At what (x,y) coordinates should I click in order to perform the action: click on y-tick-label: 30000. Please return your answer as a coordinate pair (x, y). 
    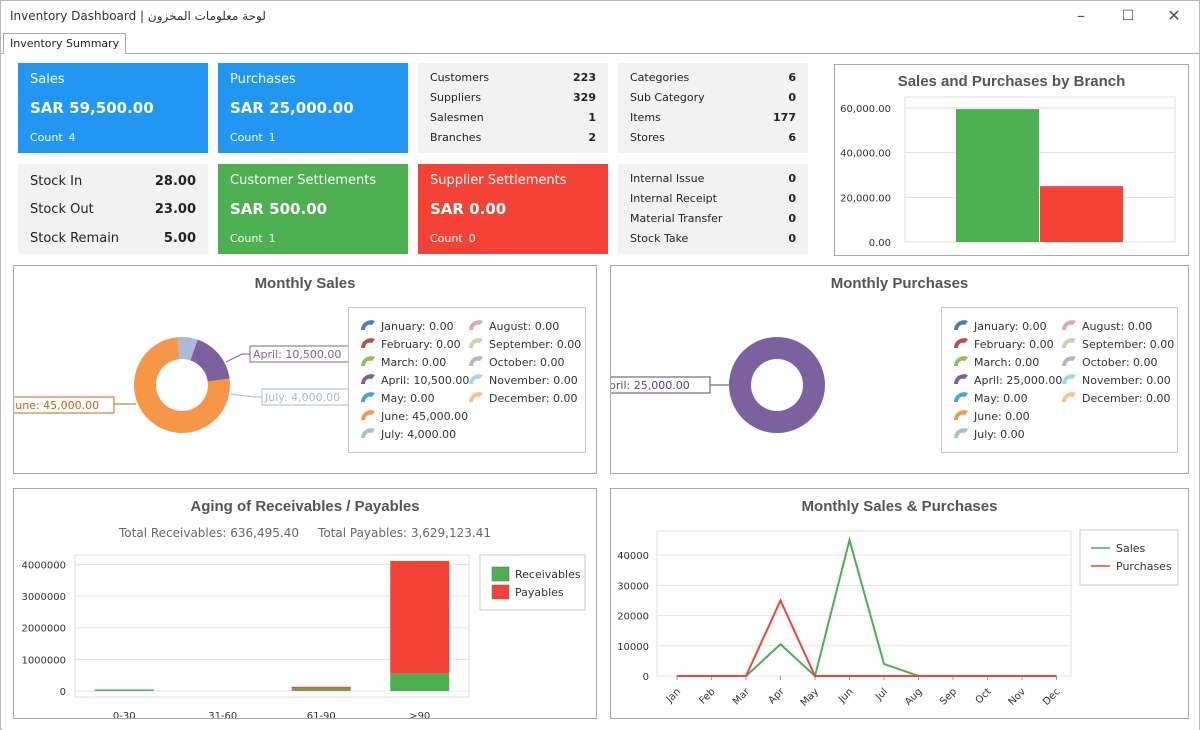
    Looking at the image, I should click on (633, 586).